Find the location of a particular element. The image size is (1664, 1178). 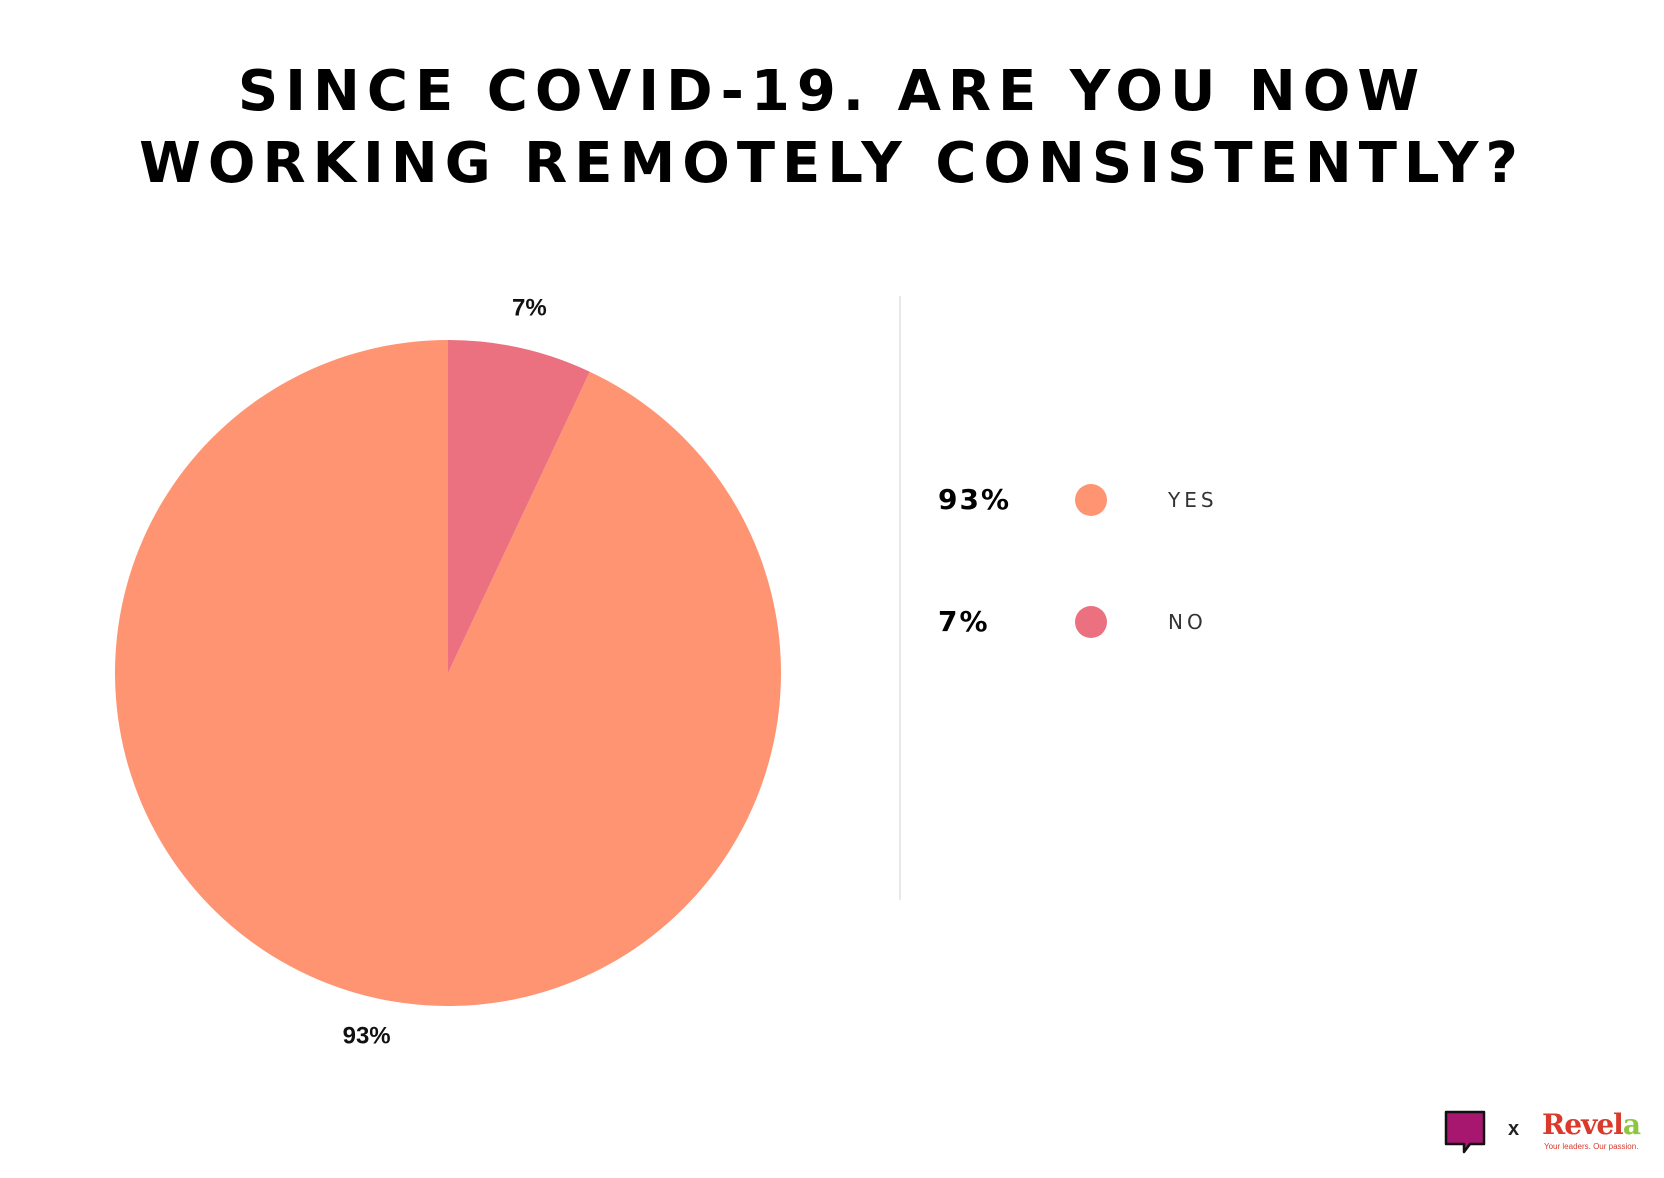

legend-swatch-yes is located at coordinates (1091, 500).